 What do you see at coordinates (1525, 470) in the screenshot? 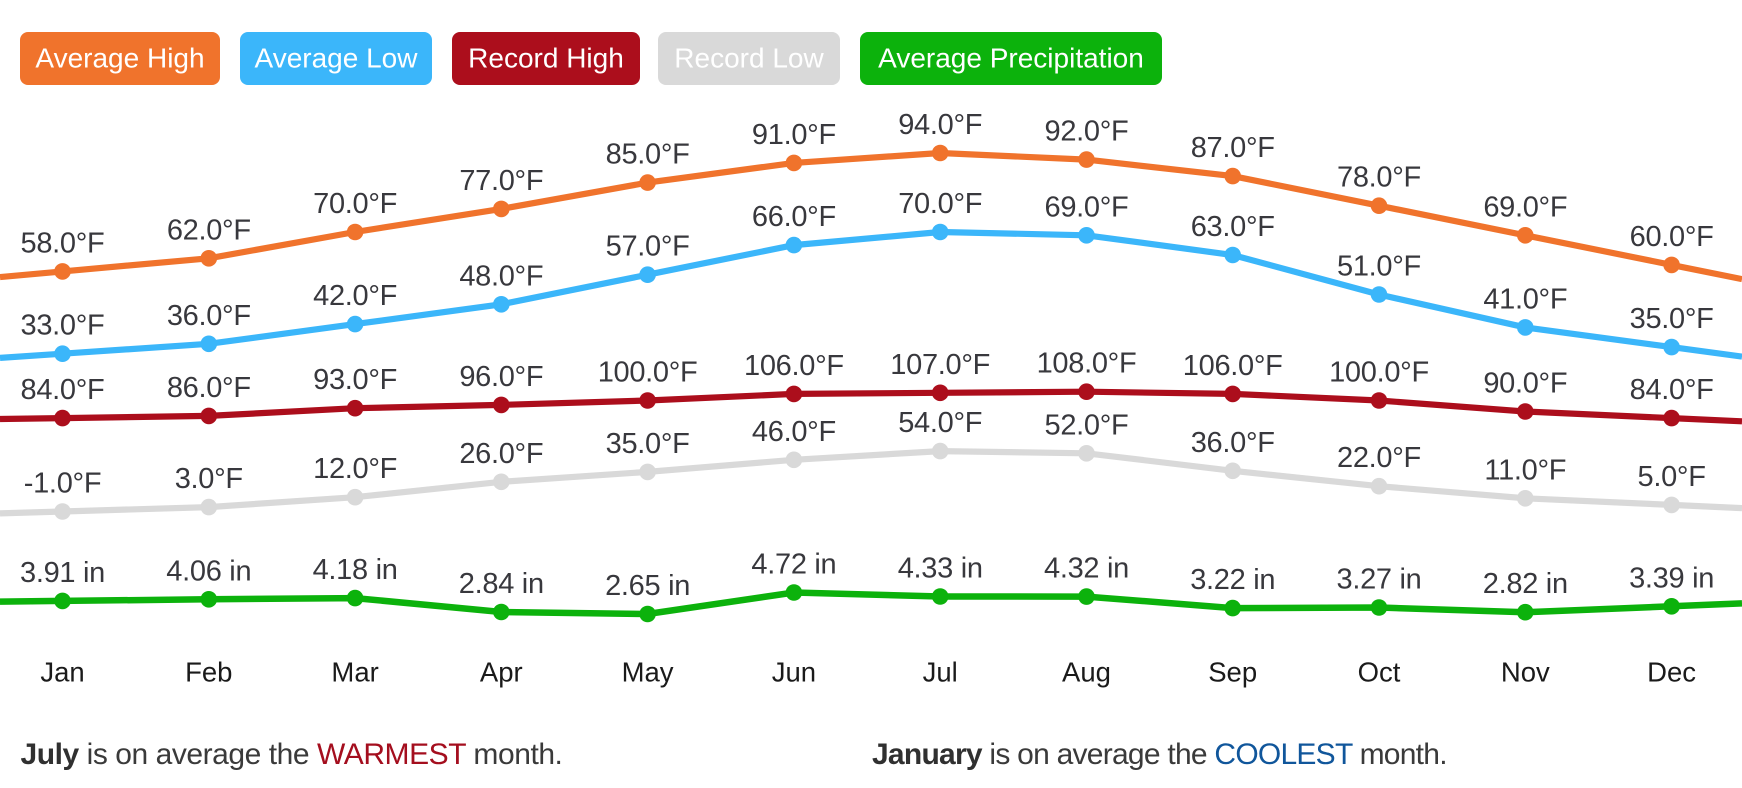
I see `svg-text: 11.0°F` at bounding box center [1525, 470].